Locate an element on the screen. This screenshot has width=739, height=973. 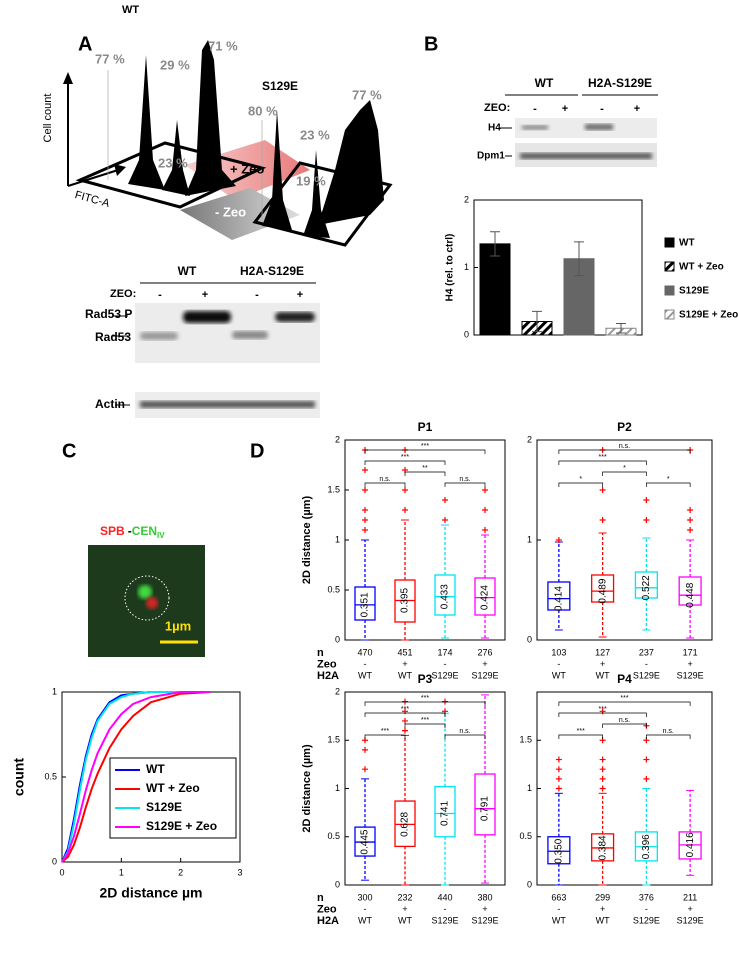
panel-letter: C is located at coordinates (69, 451).